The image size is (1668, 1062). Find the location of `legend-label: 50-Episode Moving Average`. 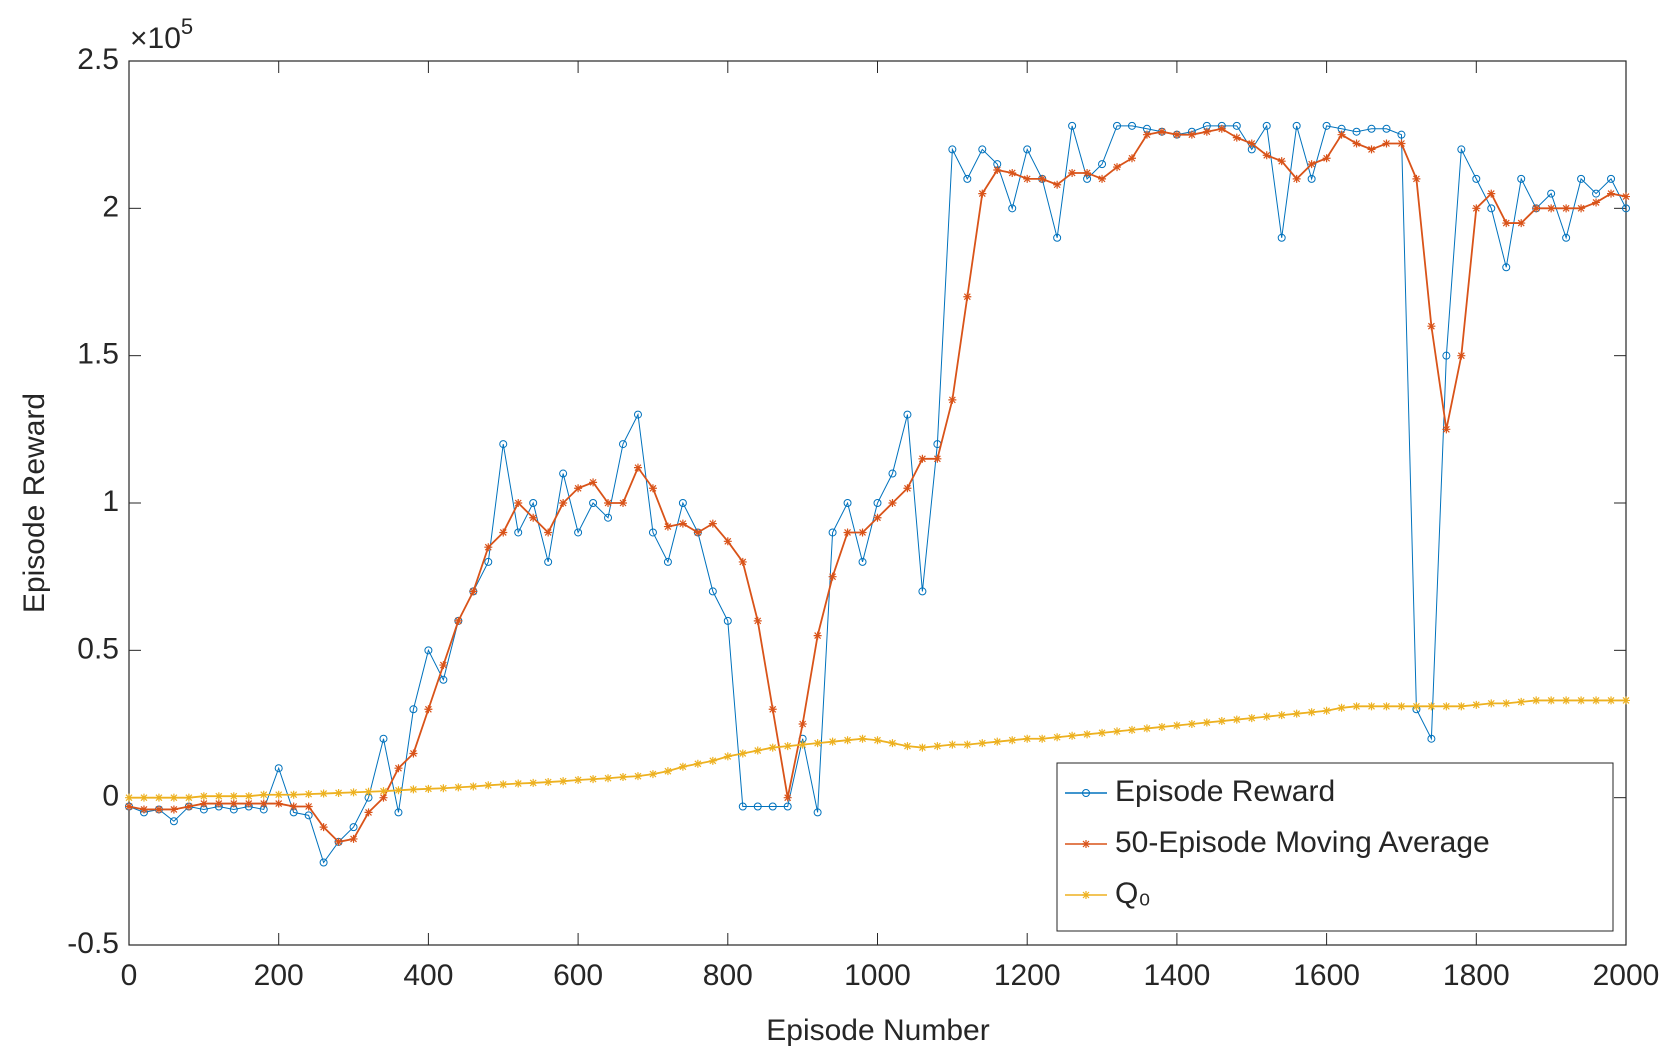

legend-label: 50-Episode Moving Average is located at coordinates (1302, 842).